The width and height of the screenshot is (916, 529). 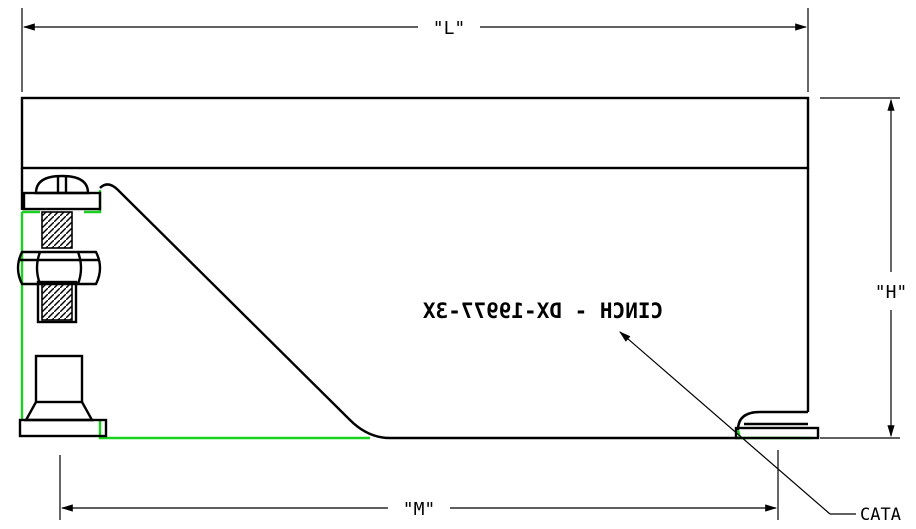 What do you see at coordinates (449, 28) in the screenshot?
I see `length-label: "L"` at bounding box center [449, 28].